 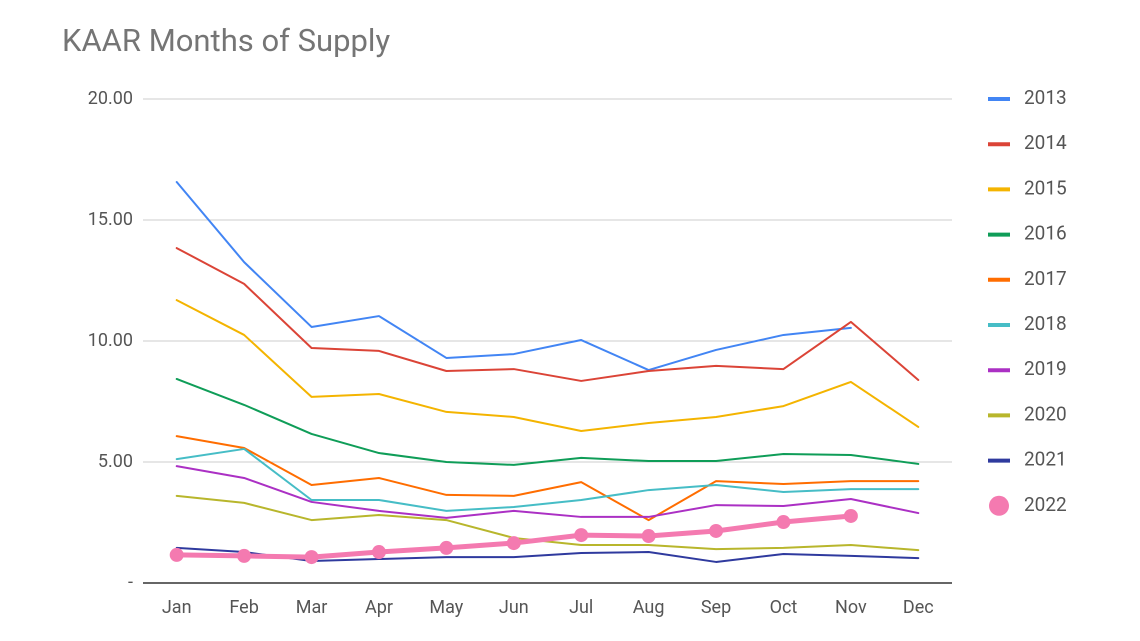 What do you see at coordinates (110, 98) in the screenshot?
I see `y-tick-label: 20.00` at bounding box center [110, 98].